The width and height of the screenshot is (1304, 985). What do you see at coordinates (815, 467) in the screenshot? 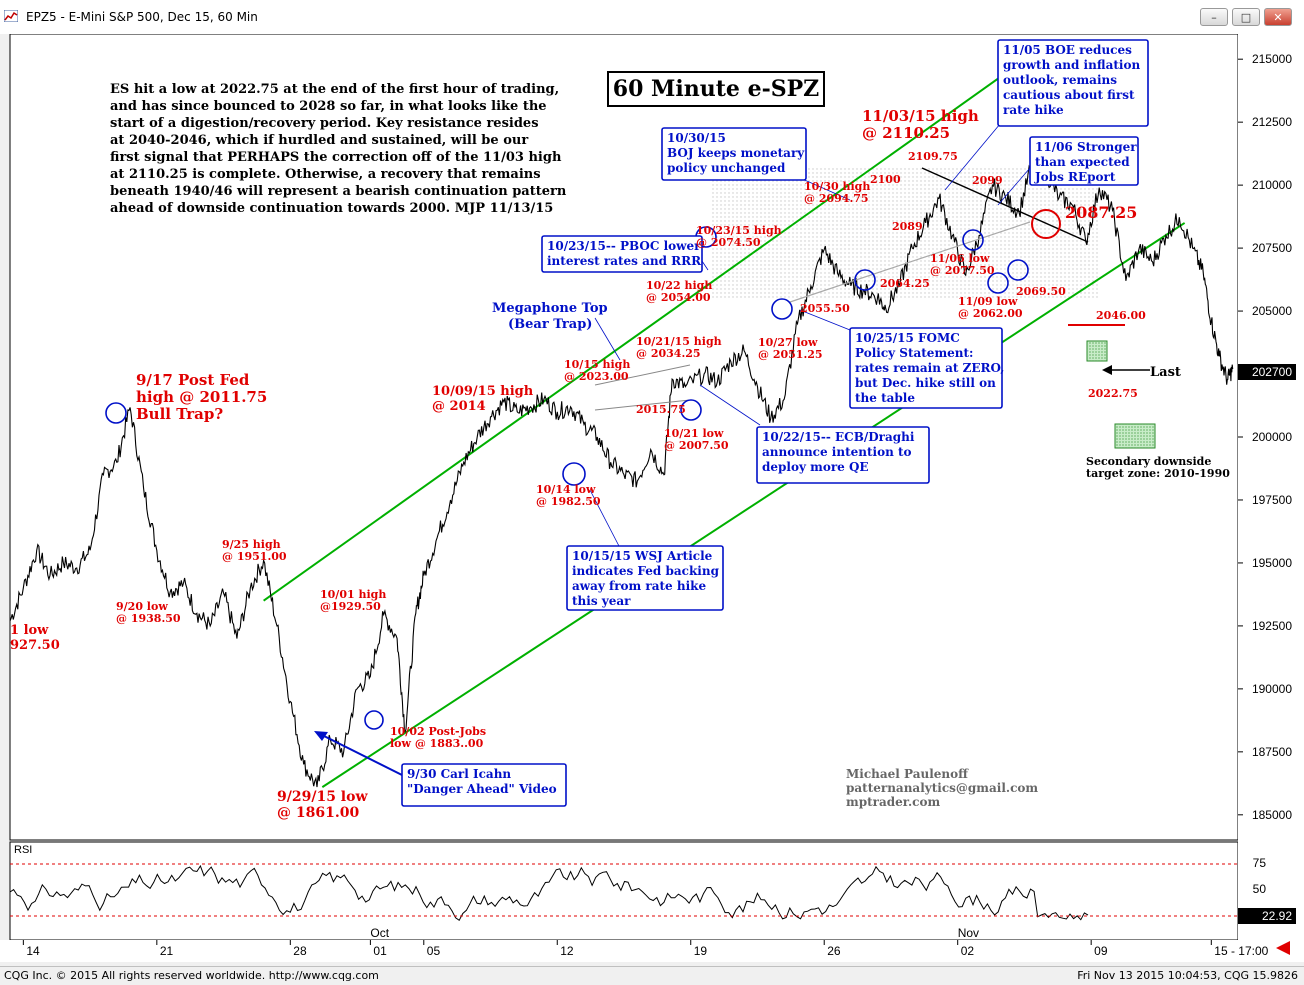
I see `annotation-line: deploy more QE` at bounding box center [815, 467].